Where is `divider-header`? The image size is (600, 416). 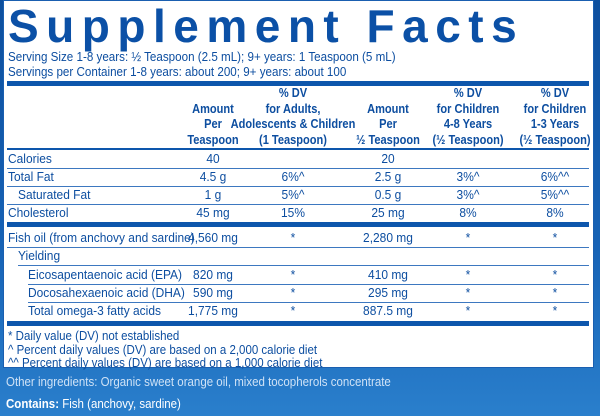
divider-header is located at coordinates (298, 149).